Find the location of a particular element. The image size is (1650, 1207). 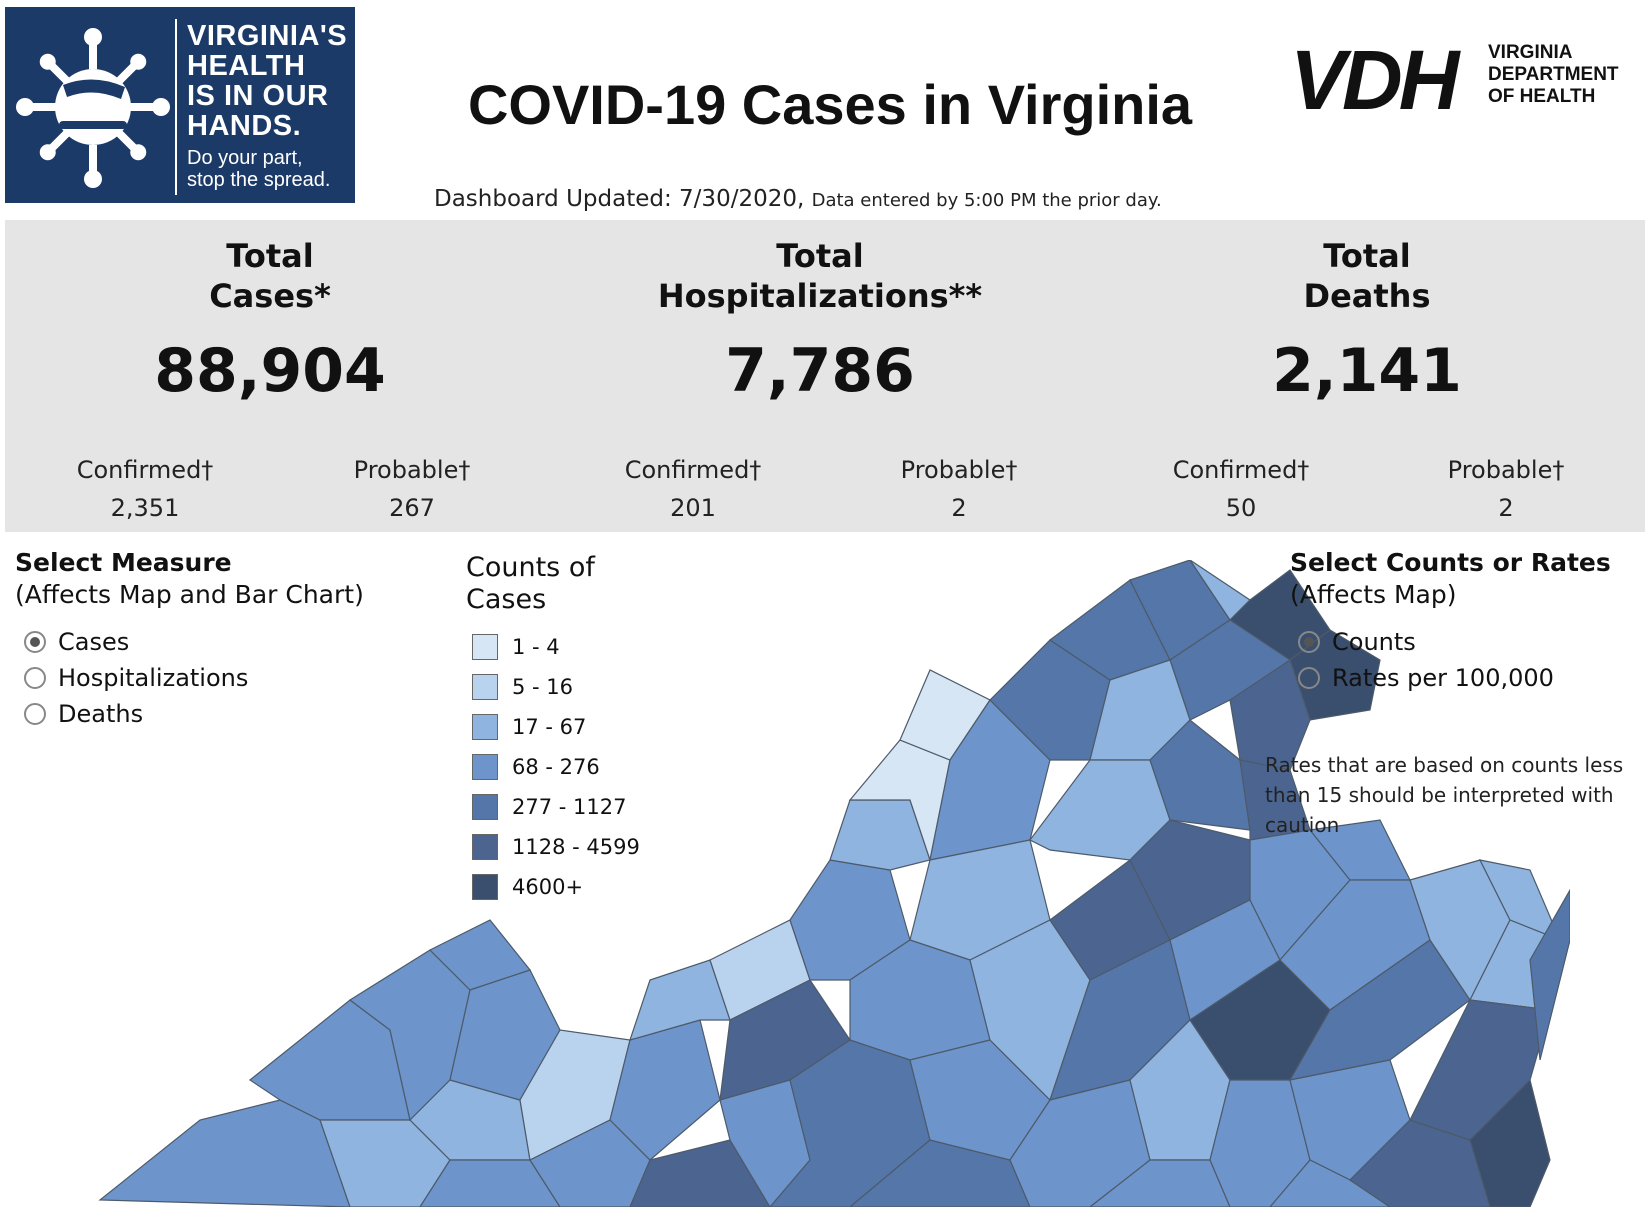

legend-item: 1128 - 4599 is located at coordinates (556, 847).